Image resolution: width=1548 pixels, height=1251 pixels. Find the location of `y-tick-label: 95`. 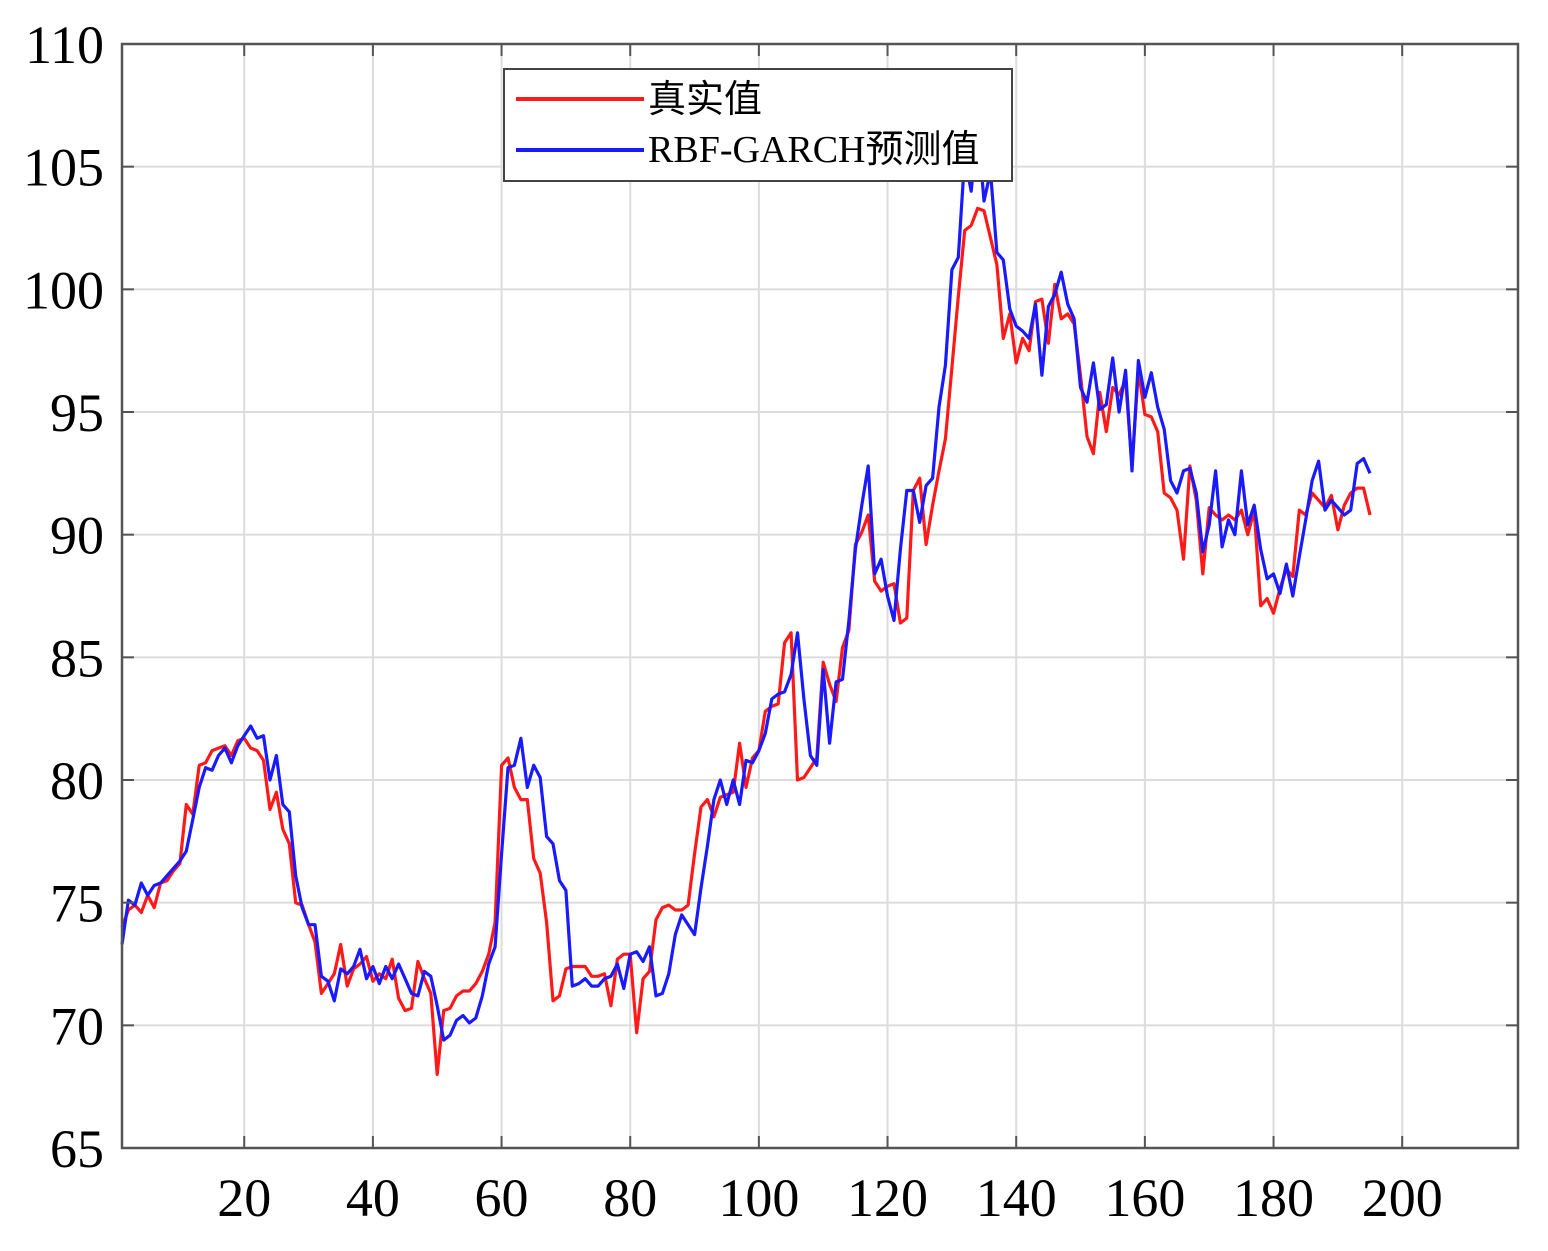

y-tick-label: 95 is located at coordinates (77, 413).